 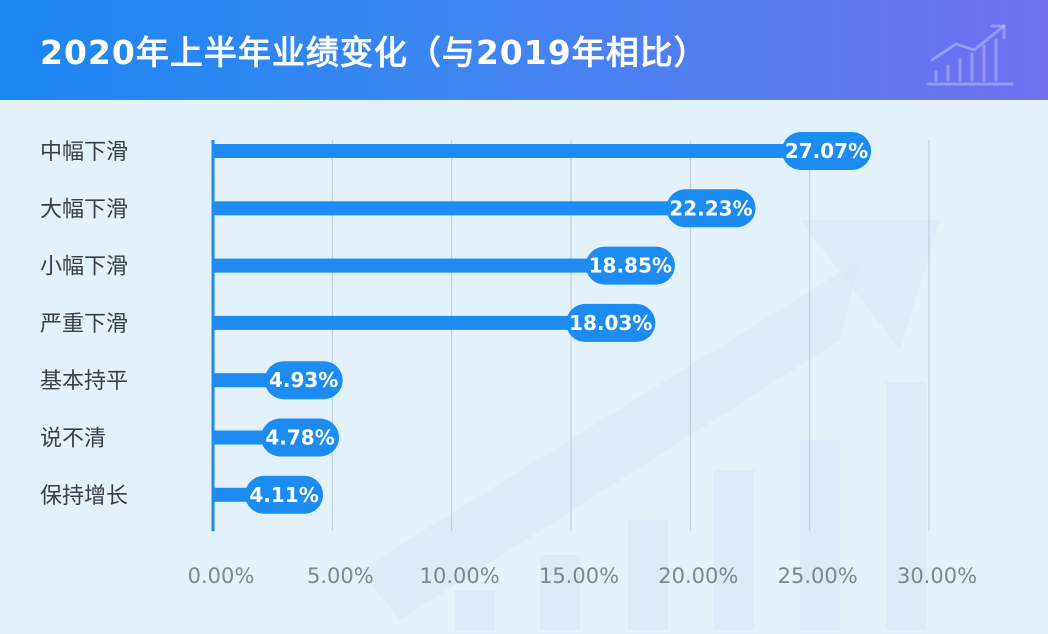 I want to click on category-label: 中幅下滑, so click(x=84, y=152).